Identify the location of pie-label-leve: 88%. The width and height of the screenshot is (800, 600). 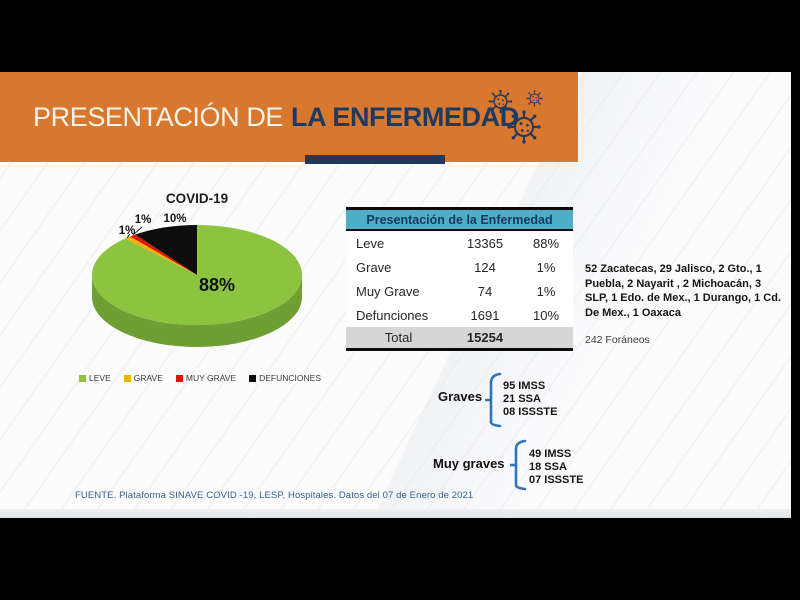
(217, 285).